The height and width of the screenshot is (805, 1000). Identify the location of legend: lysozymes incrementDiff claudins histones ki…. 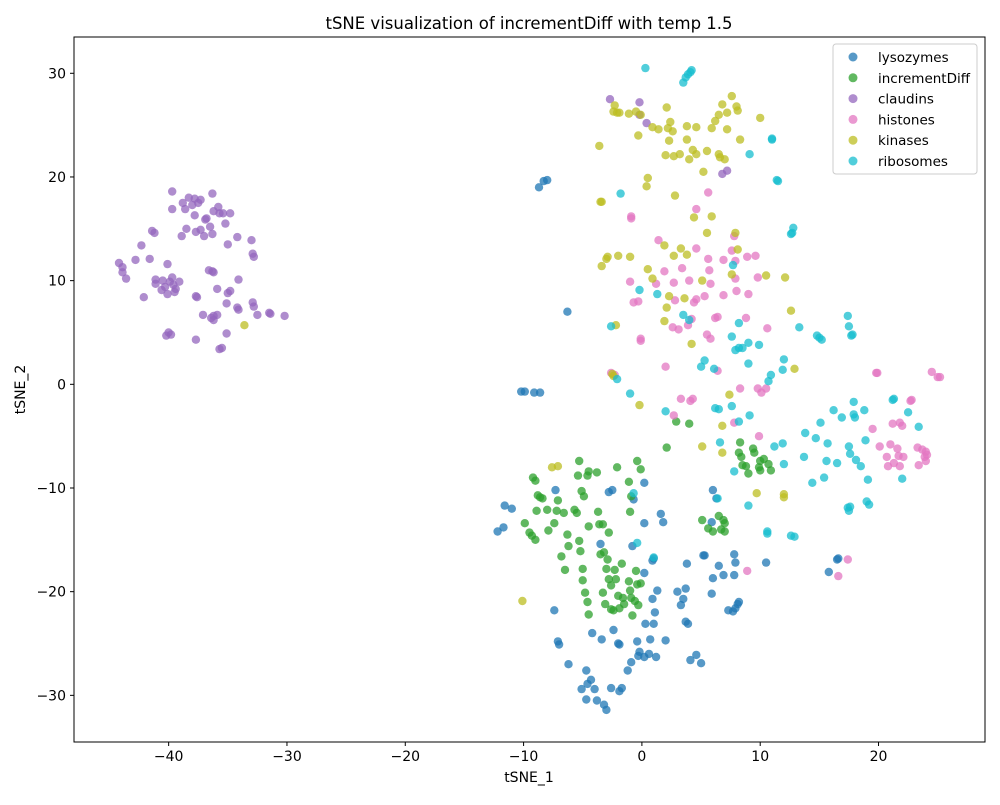
(905, 109).